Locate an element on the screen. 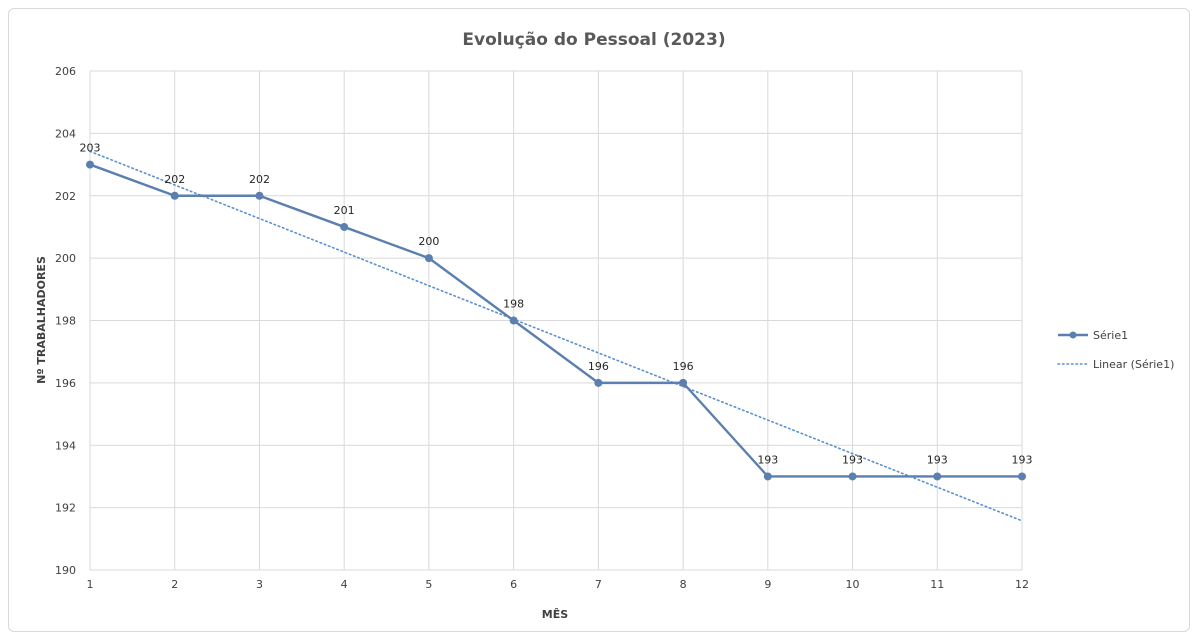  x-axis-title: MÊS is located at coordinates (555, 614).